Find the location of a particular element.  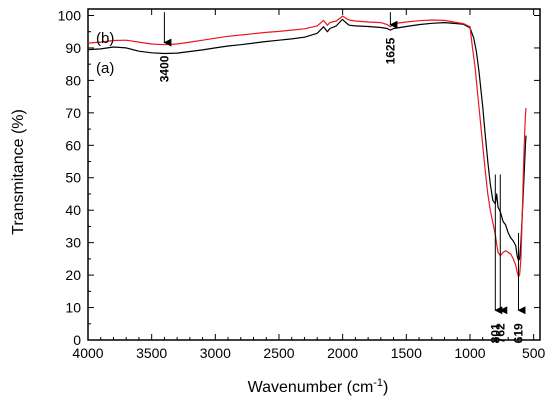

y-tick-label: 80 is located at coordinates (73, 80).